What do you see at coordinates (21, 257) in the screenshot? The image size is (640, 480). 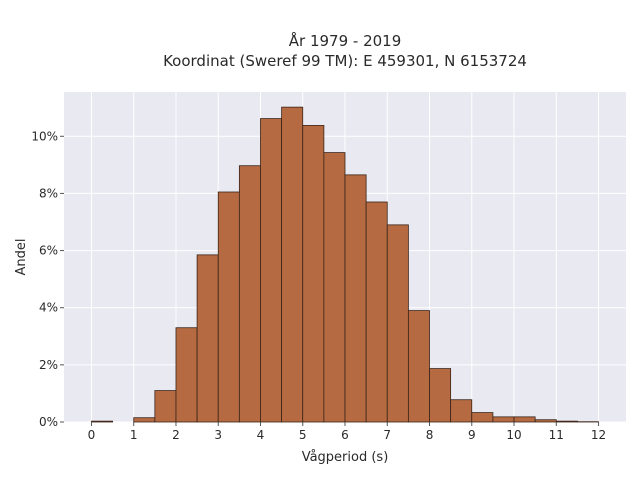 I see `y-axis-label: Andel` at bounding box center [21, 257].